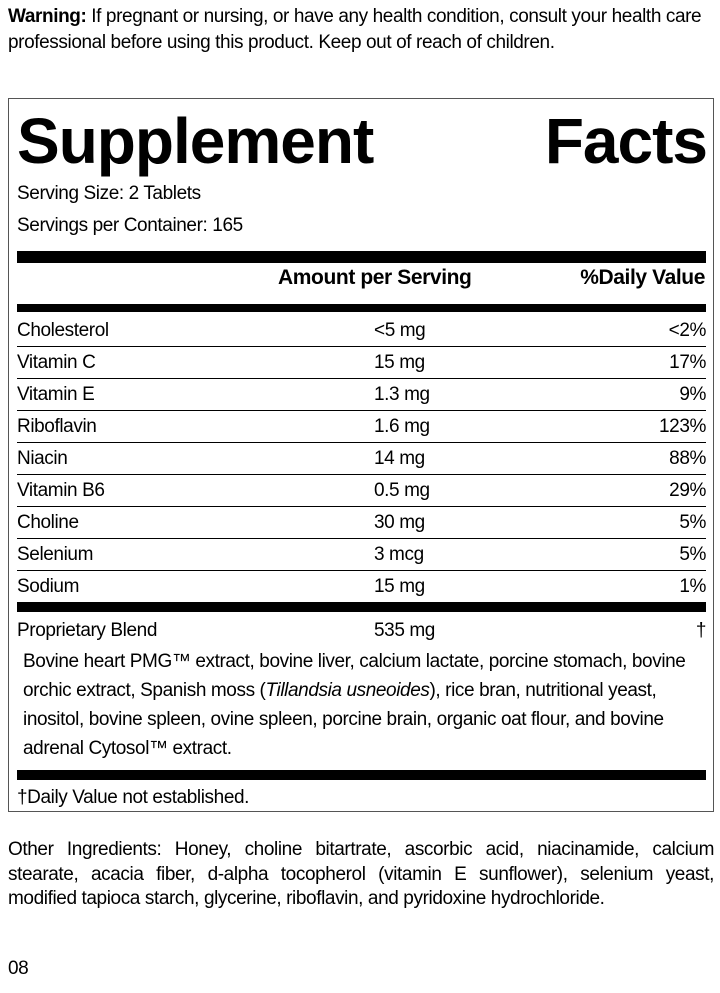 The height and width of the screenshot is (993, 720). Describe the element at coordinates (402, 490) in the screenshot. I see `nutrient-amount: 0.5 mg` at that location.